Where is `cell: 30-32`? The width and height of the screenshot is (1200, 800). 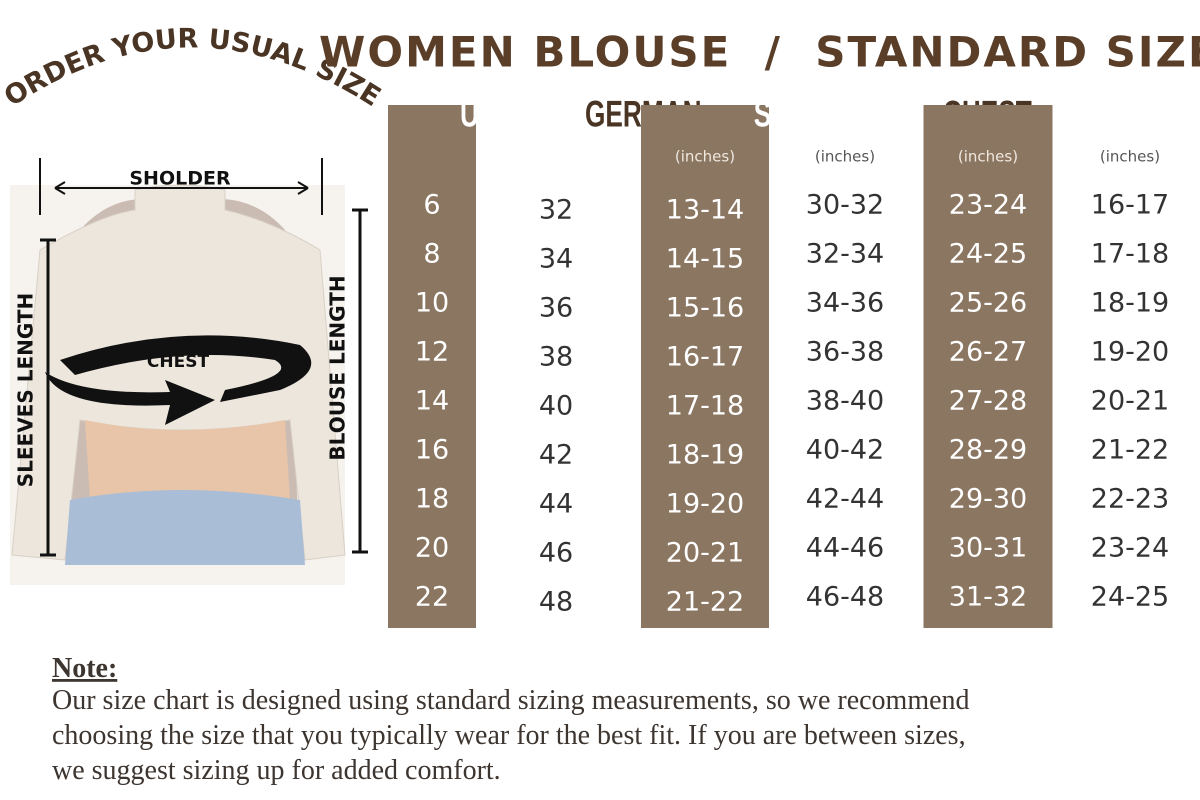
cell: 30-32 is located at coordinates (845, 205).